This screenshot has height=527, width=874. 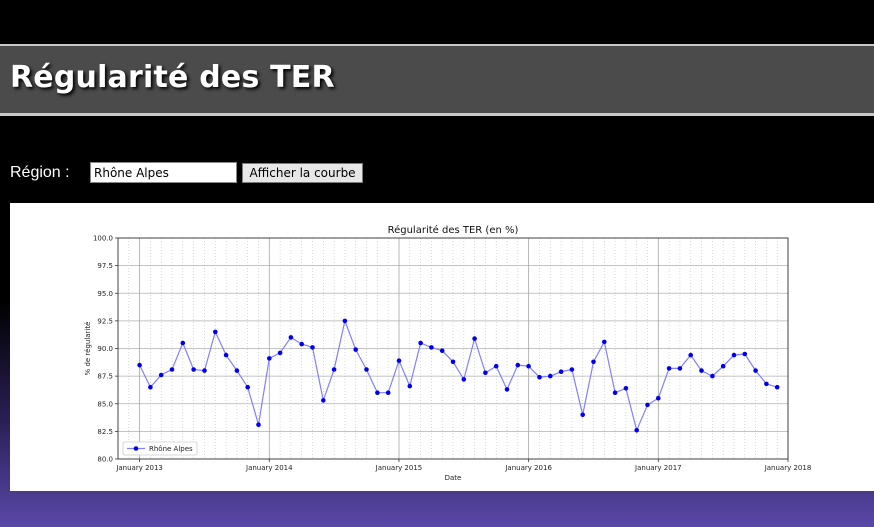 I want to click on y-tick-label: 92.5, so click(x=105, y=321).